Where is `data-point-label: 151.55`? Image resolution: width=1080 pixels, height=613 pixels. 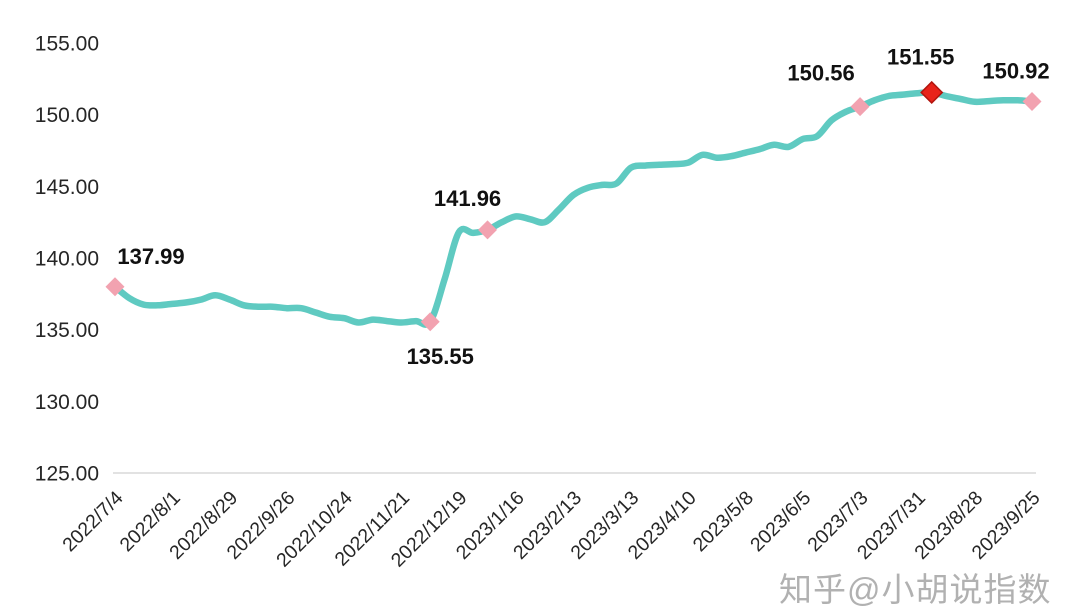 data-point-label: 151.55 is located at coordinates (920, 56).